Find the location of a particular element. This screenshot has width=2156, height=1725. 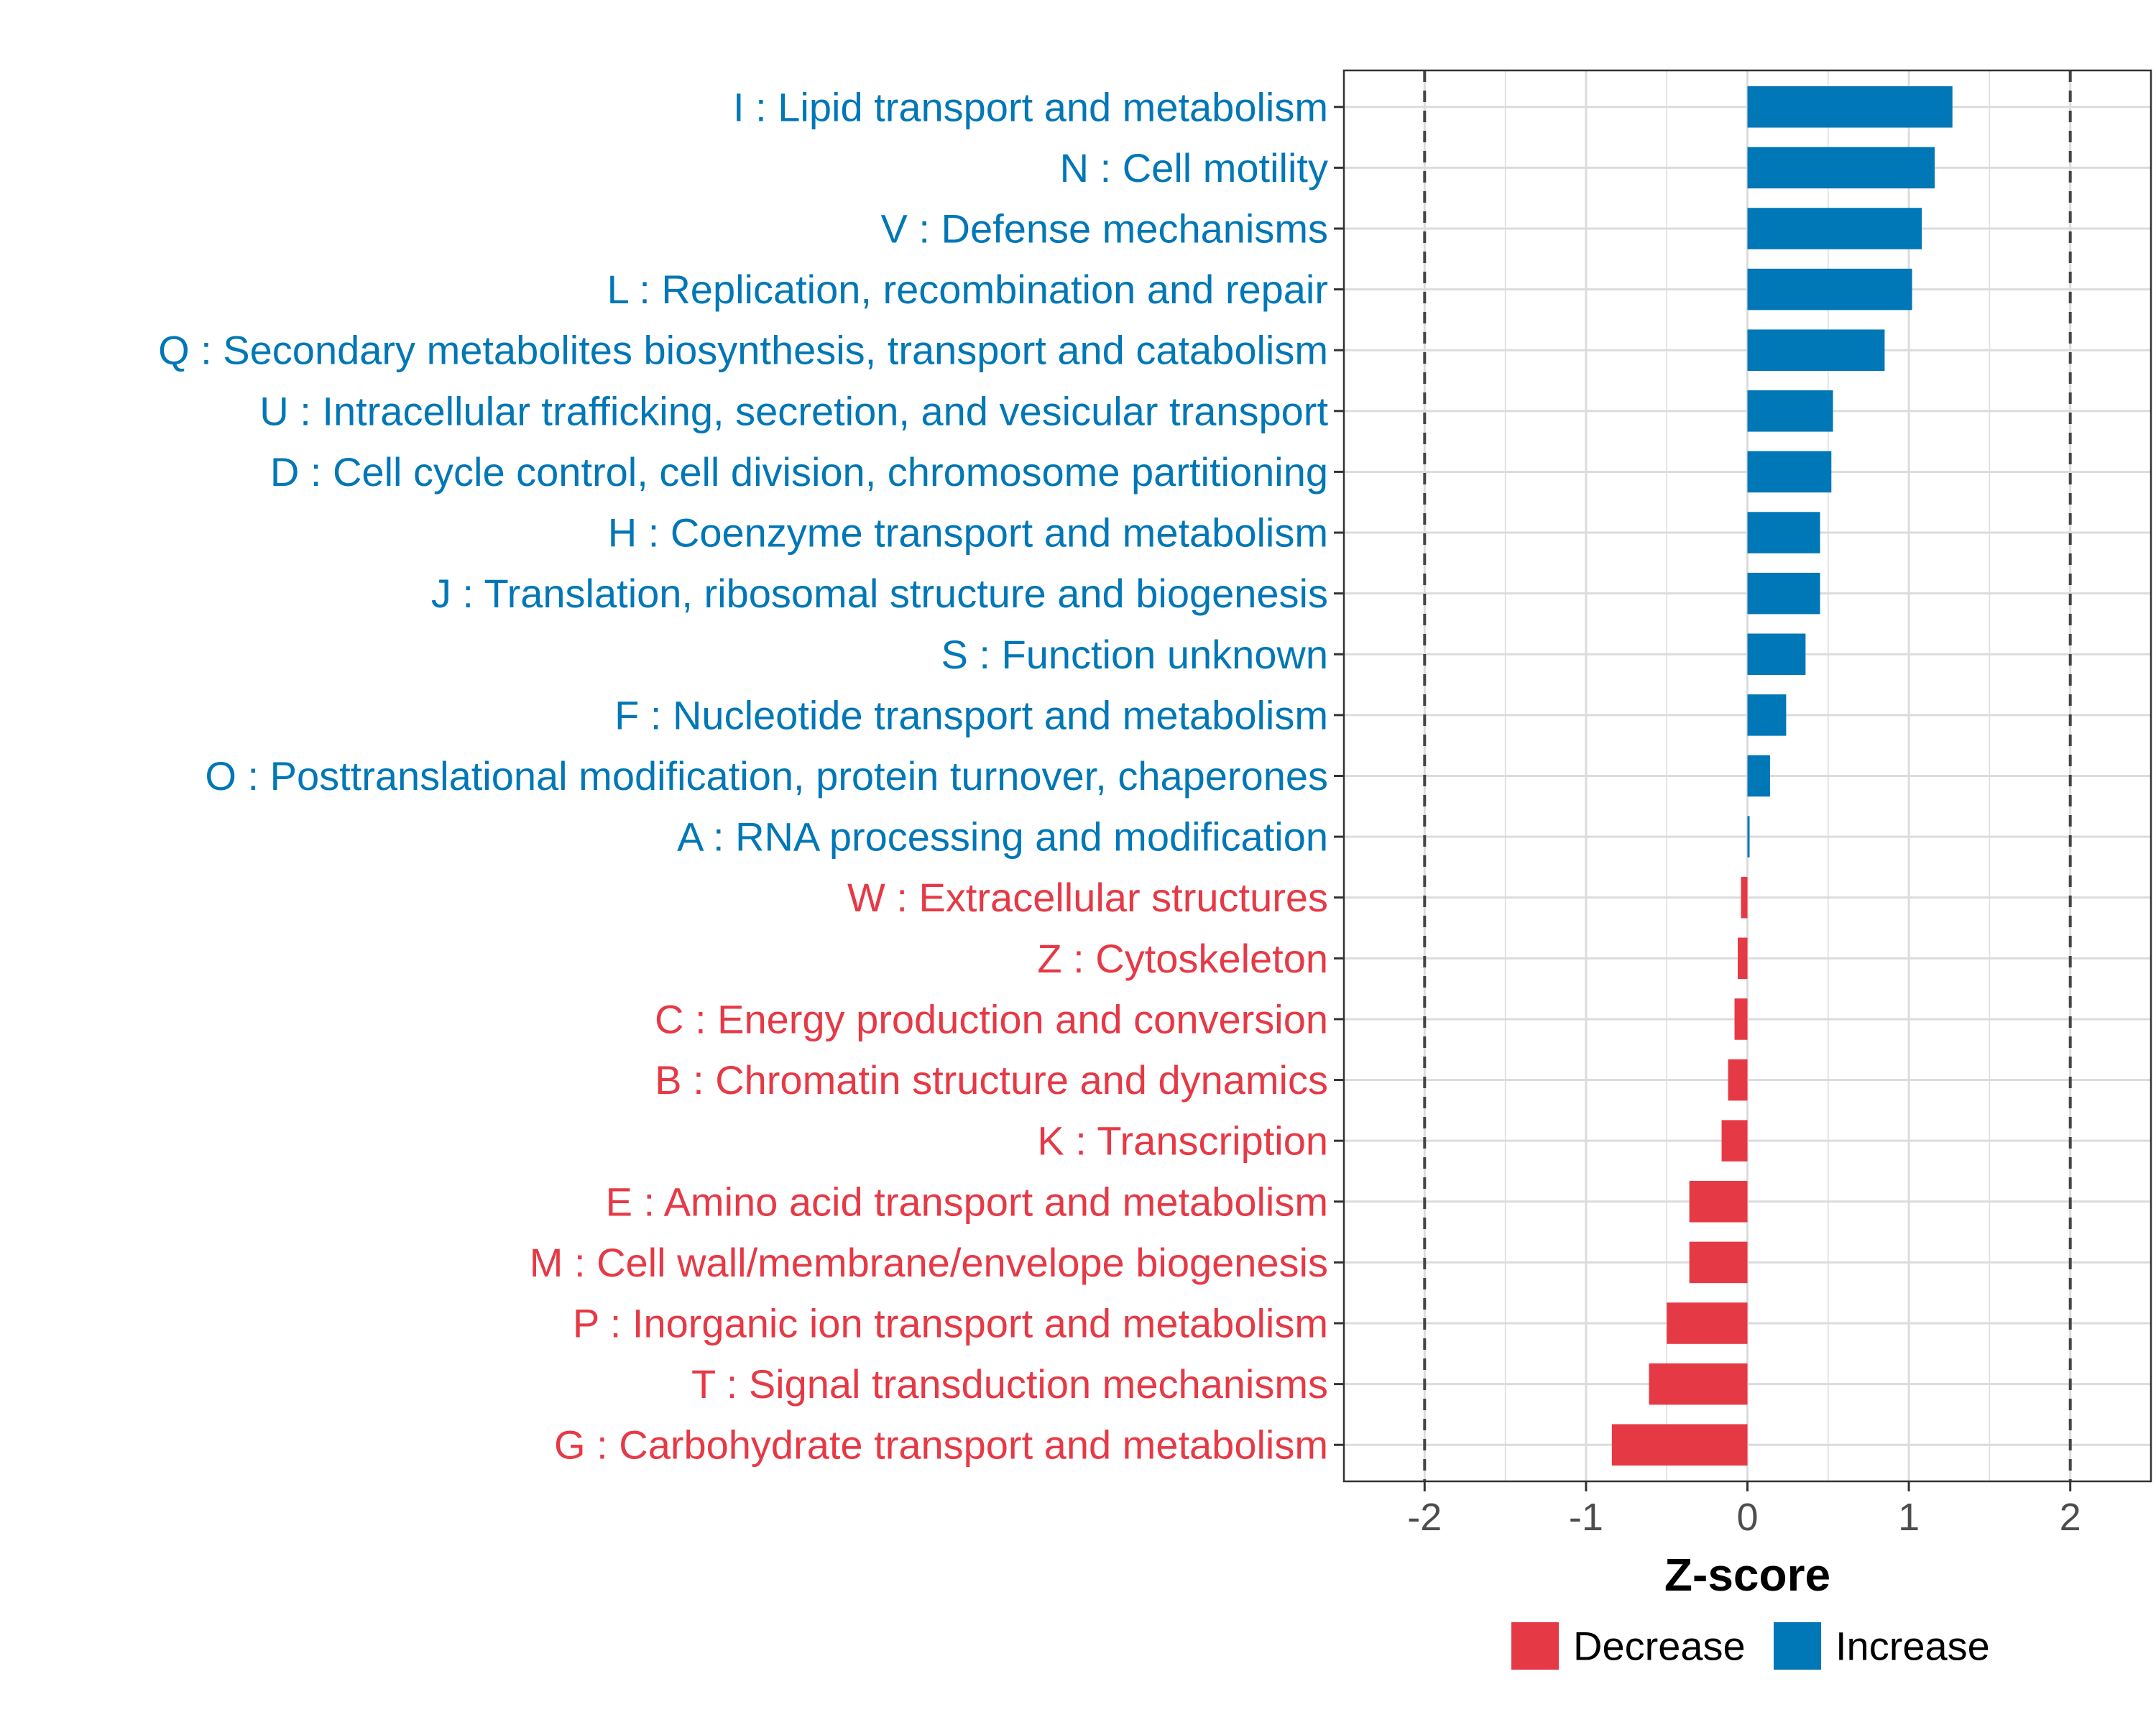

x-tick-label: 2 is located at coordinates (2070, 1517).